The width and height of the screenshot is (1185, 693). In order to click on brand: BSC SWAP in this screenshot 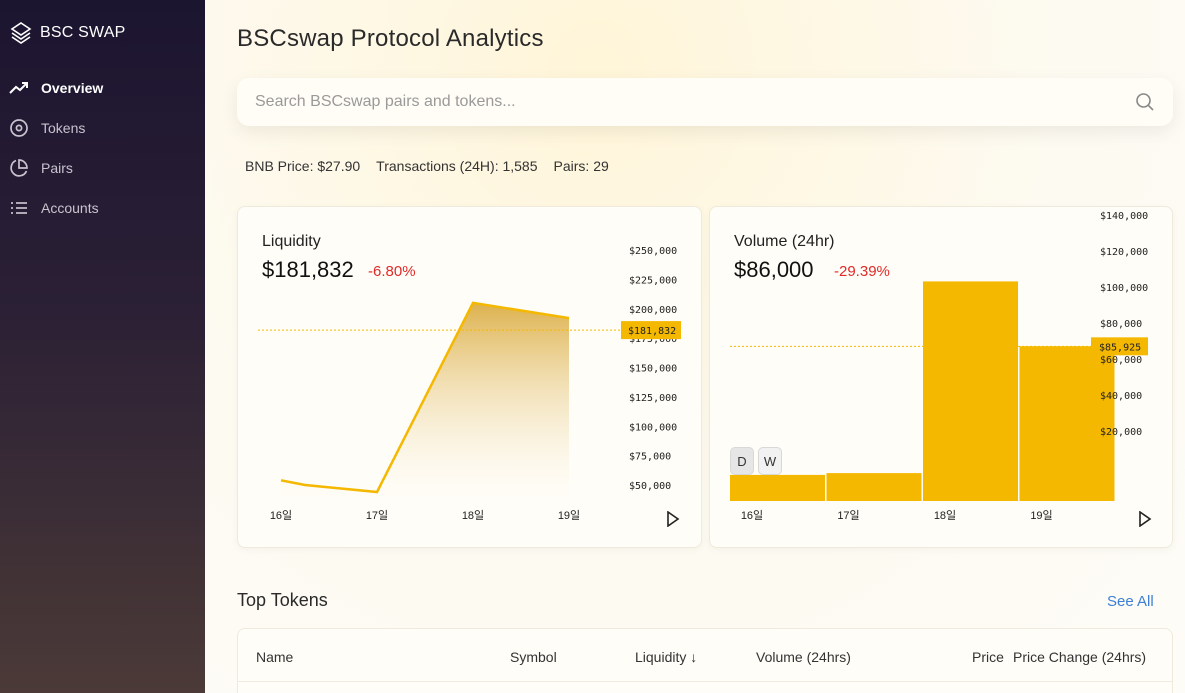, I will do `click(67, 33)`.